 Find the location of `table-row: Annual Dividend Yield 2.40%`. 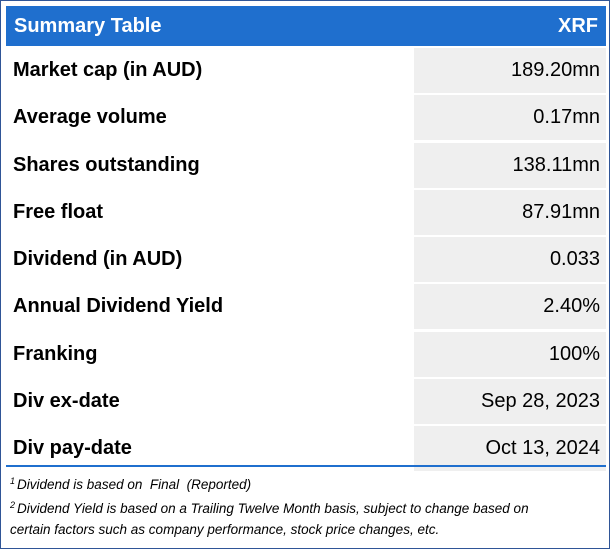

table-row: Annual Dividend Yield 2.40% is located at coordinates (306, 307).